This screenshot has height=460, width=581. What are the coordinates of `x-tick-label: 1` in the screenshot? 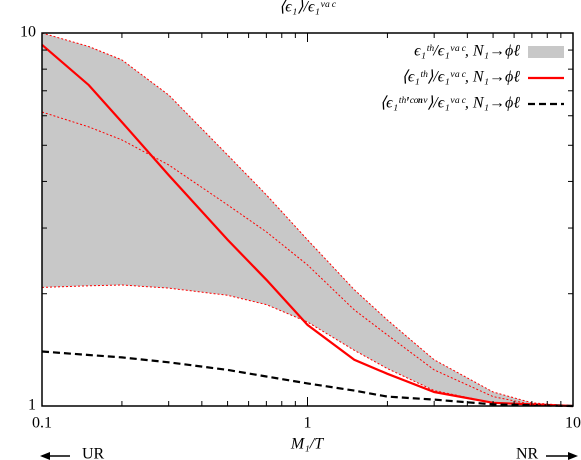 It's located at (308, 423).